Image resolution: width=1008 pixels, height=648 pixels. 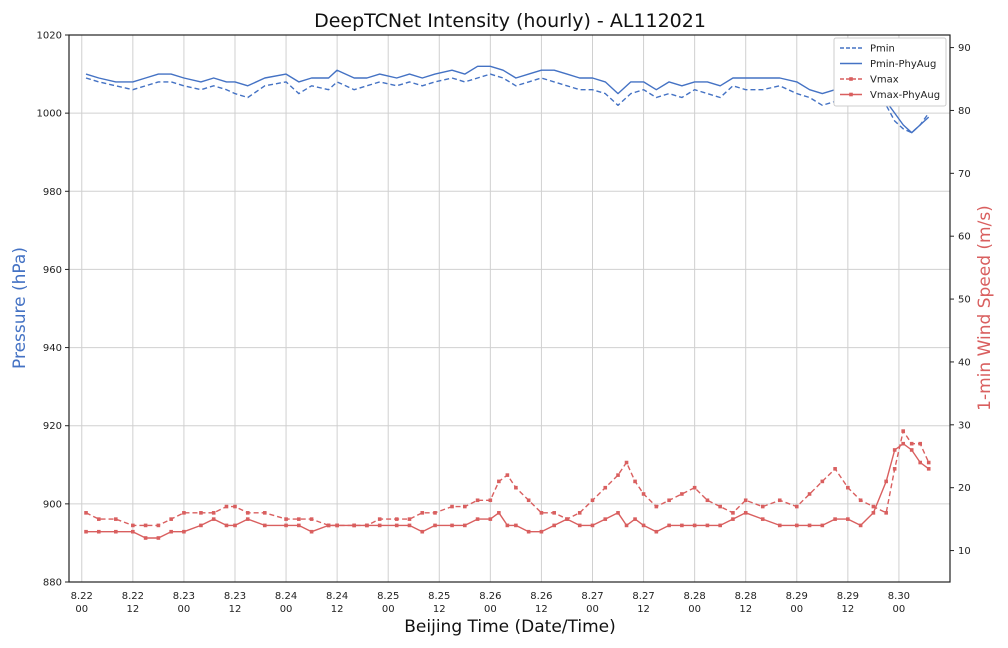 I want to click on y-tick-label-left: 880, so click(x=52, y=583).